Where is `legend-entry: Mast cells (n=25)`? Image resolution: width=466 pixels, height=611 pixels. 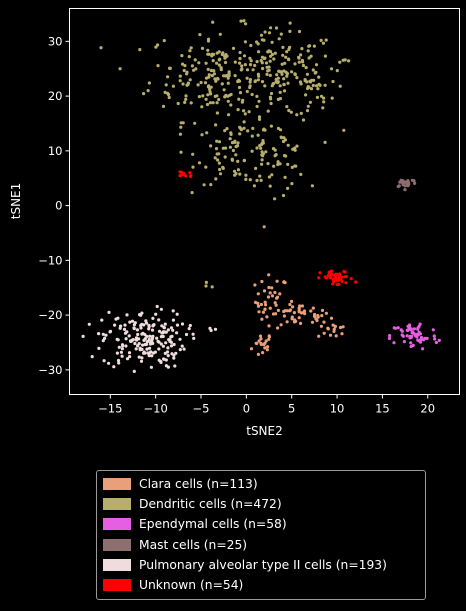 legend-entry: Mast cells (n=25) is located at coordinates (264, 545).